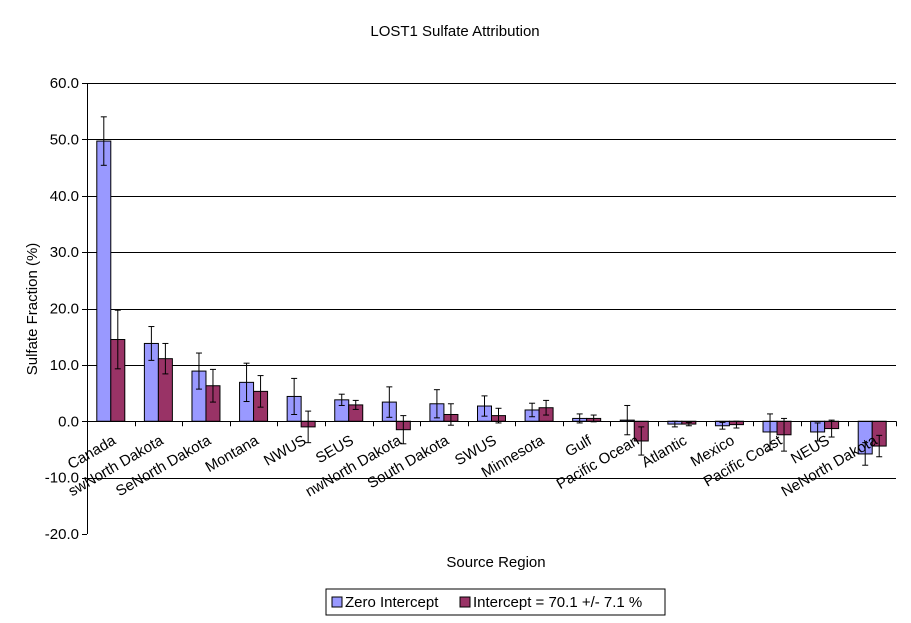  What do you see at coordinates (64, 365) in the screenshot?
I see `y-tick-label: 10.0` at bounding box center [64, 365].